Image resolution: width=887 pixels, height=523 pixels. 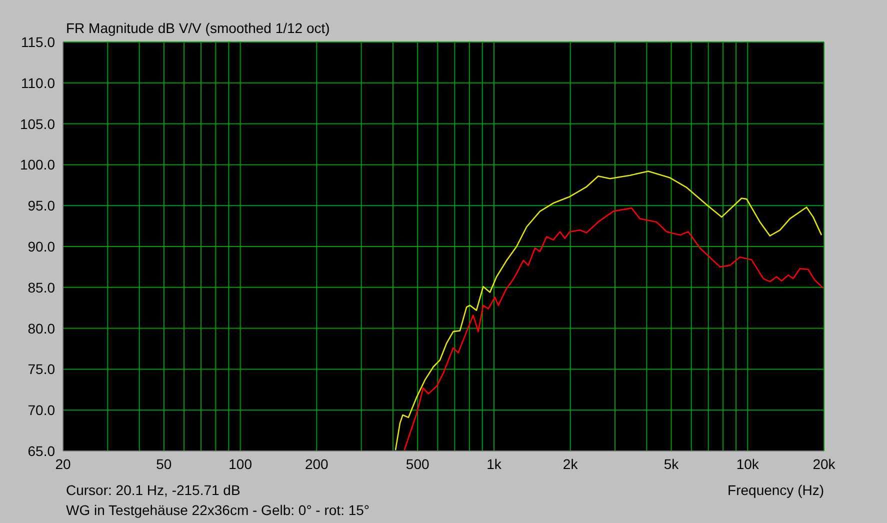 What do you see at coordinates (42, 246) in the screenshot?
I see `y-tick-label: 90.0` at bounding box center [42, 246].